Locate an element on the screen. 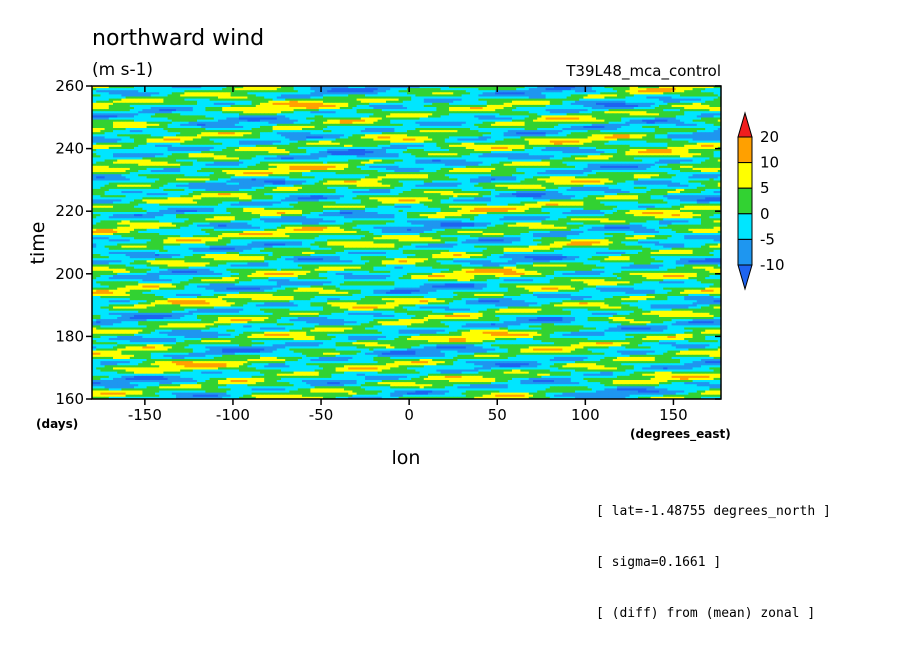 This screenshot has width=904, height=654. y-tick-label: 220 is located at coordinates (69, 211).